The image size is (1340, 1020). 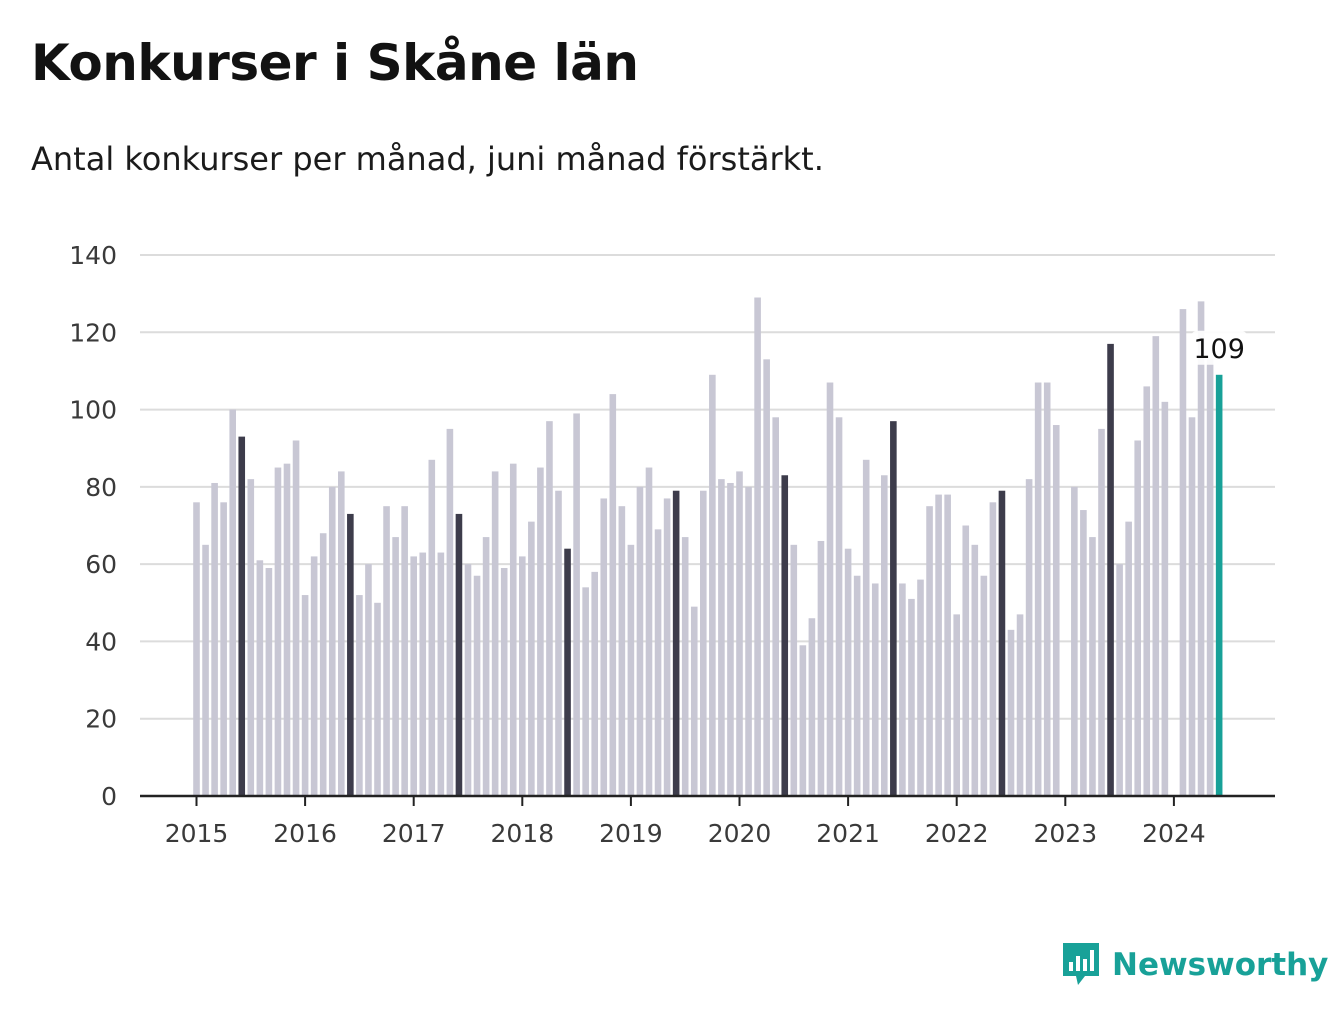 What do you see at coordinates (93, 526) in the screenshot?
I see `y-axis: 0 20 40 60 80 100 120 140` at bounding box center [93, 526].